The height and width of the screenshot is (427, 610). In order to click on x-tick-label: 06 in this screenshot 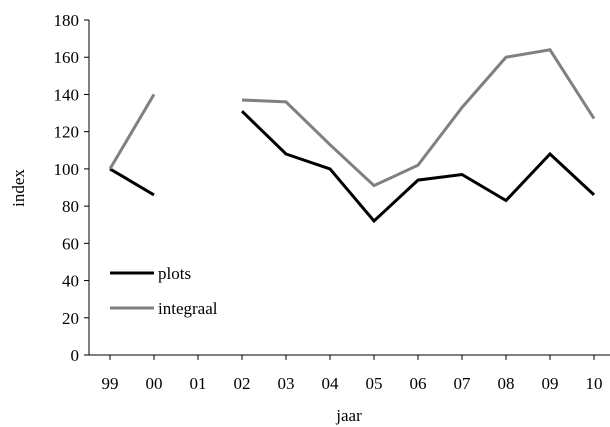, I will do `click(418, 383)`.